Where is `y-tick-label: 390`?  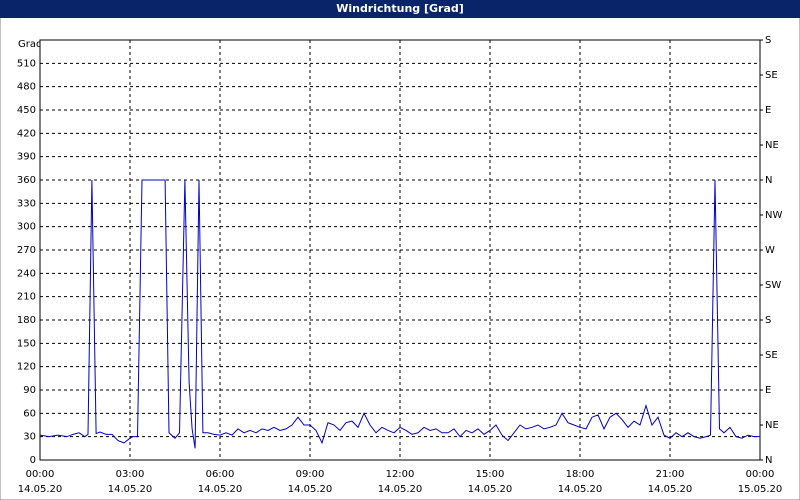 y-tick-label: 390 is located at coordinates (26, 157).